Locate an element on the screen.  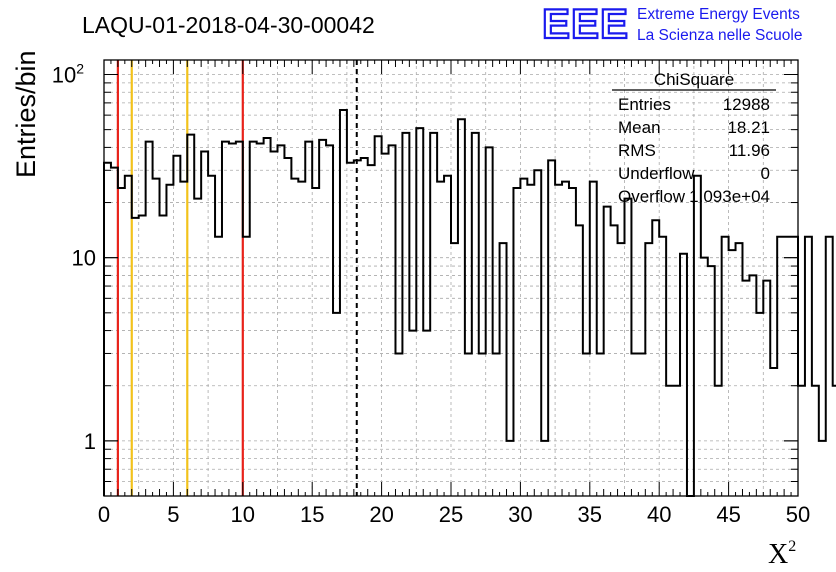
y-tick-label: 1 is located at coordinates (90, 441).